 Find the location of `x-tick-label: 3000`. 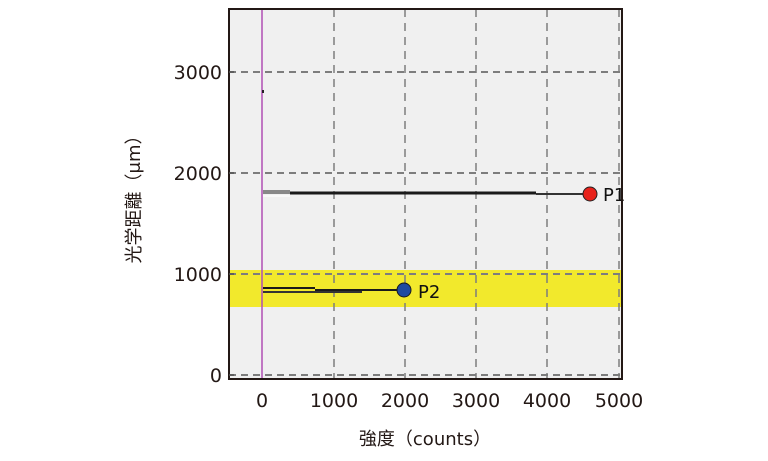

x-tick-label: 3000 is located at coordinates (476, 401).